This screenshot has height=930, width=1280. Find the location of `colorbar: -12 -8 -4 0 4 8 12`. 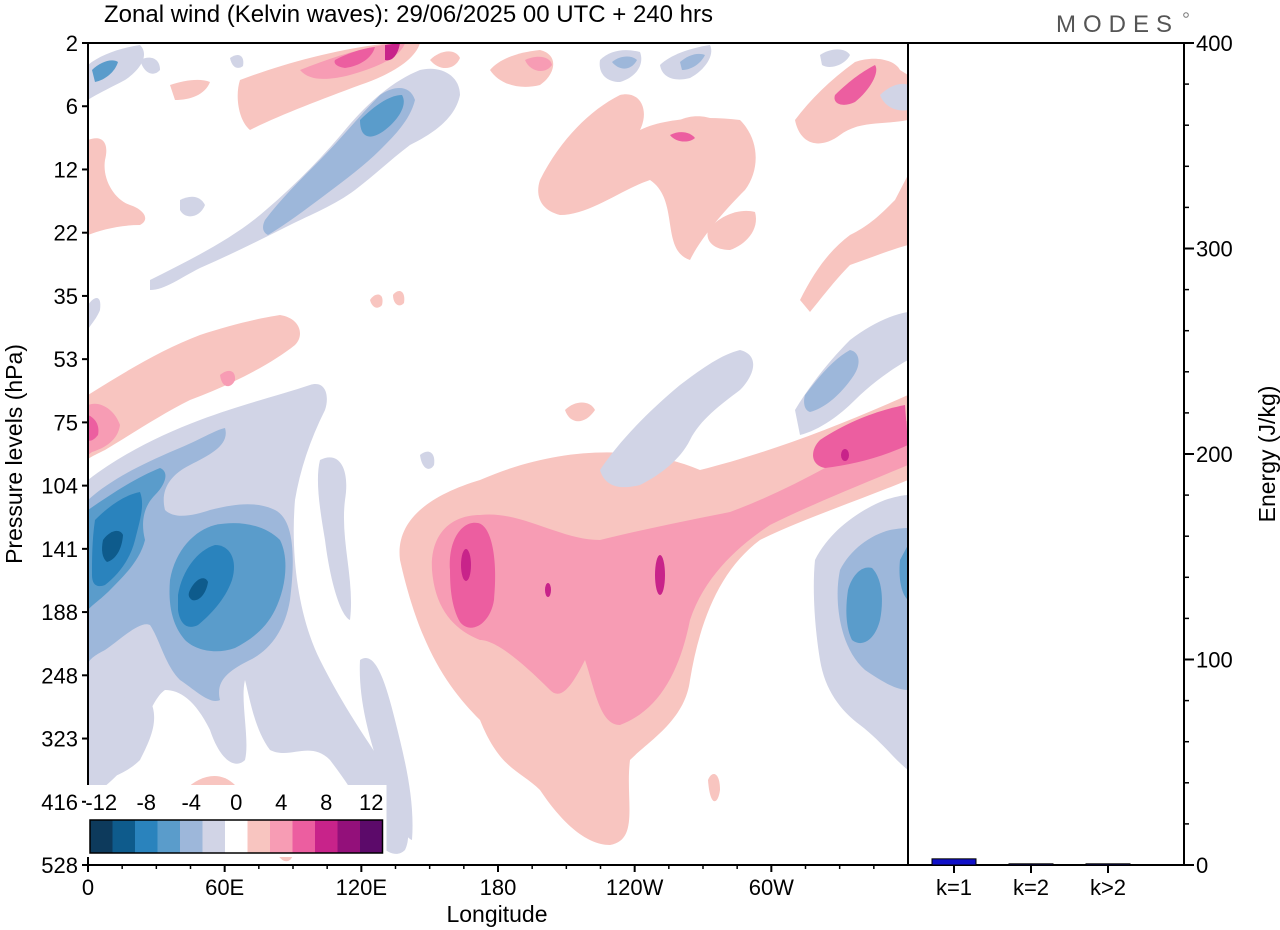

colorbar: -12 -8 -4 0 4 8 12 is located at coordinates (236, 821).